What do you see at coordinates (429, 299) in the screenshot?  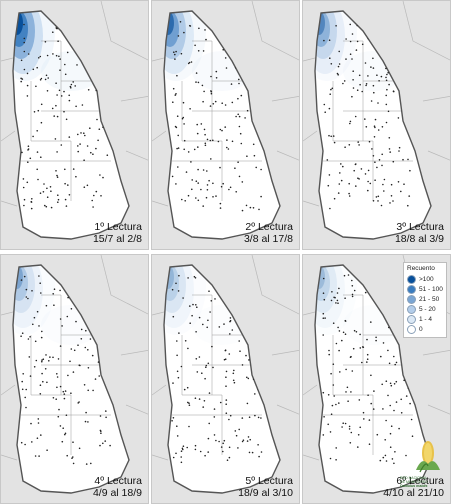 I see `legend-label: 21 - 50` at bounding box center [429, 299].